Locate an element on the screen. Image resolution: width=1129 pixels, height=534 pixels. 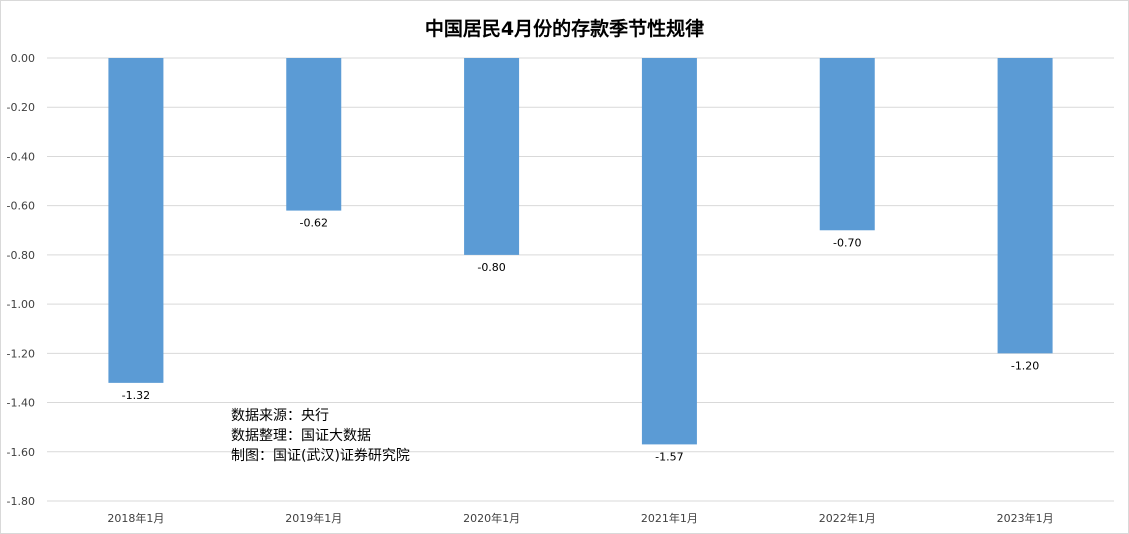
source-line-data-compiled: 数据整理：国证大数据 is located at coordinates (301, 436).